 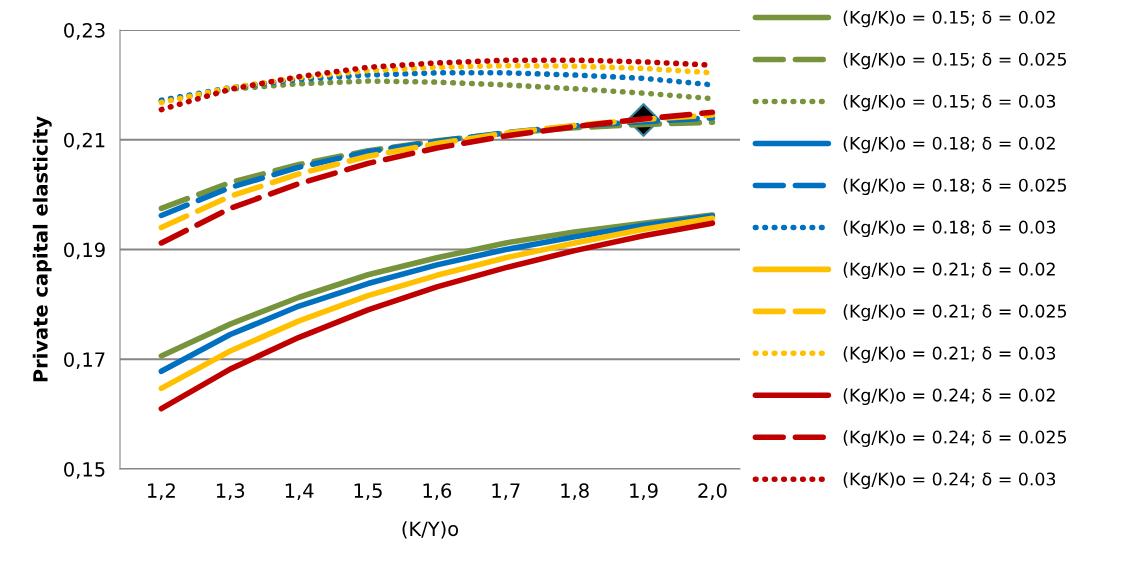 What do you see at coordinates (955, 313) in the screenshot?
I see `legend-label: (Kg/K)o = 0.21; δ = 0.025` at bounding box center [955, 313].